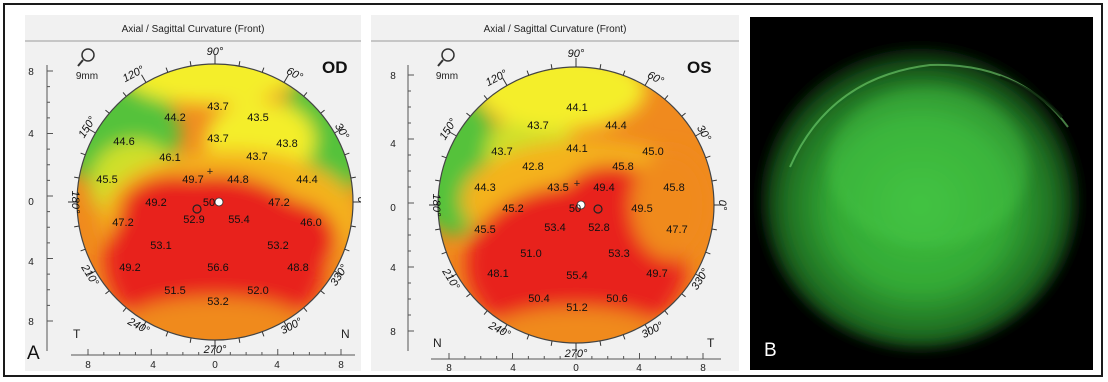 The image size is (1108, 382). I want to click on curvature-value: 51.2, so click(576, 308).